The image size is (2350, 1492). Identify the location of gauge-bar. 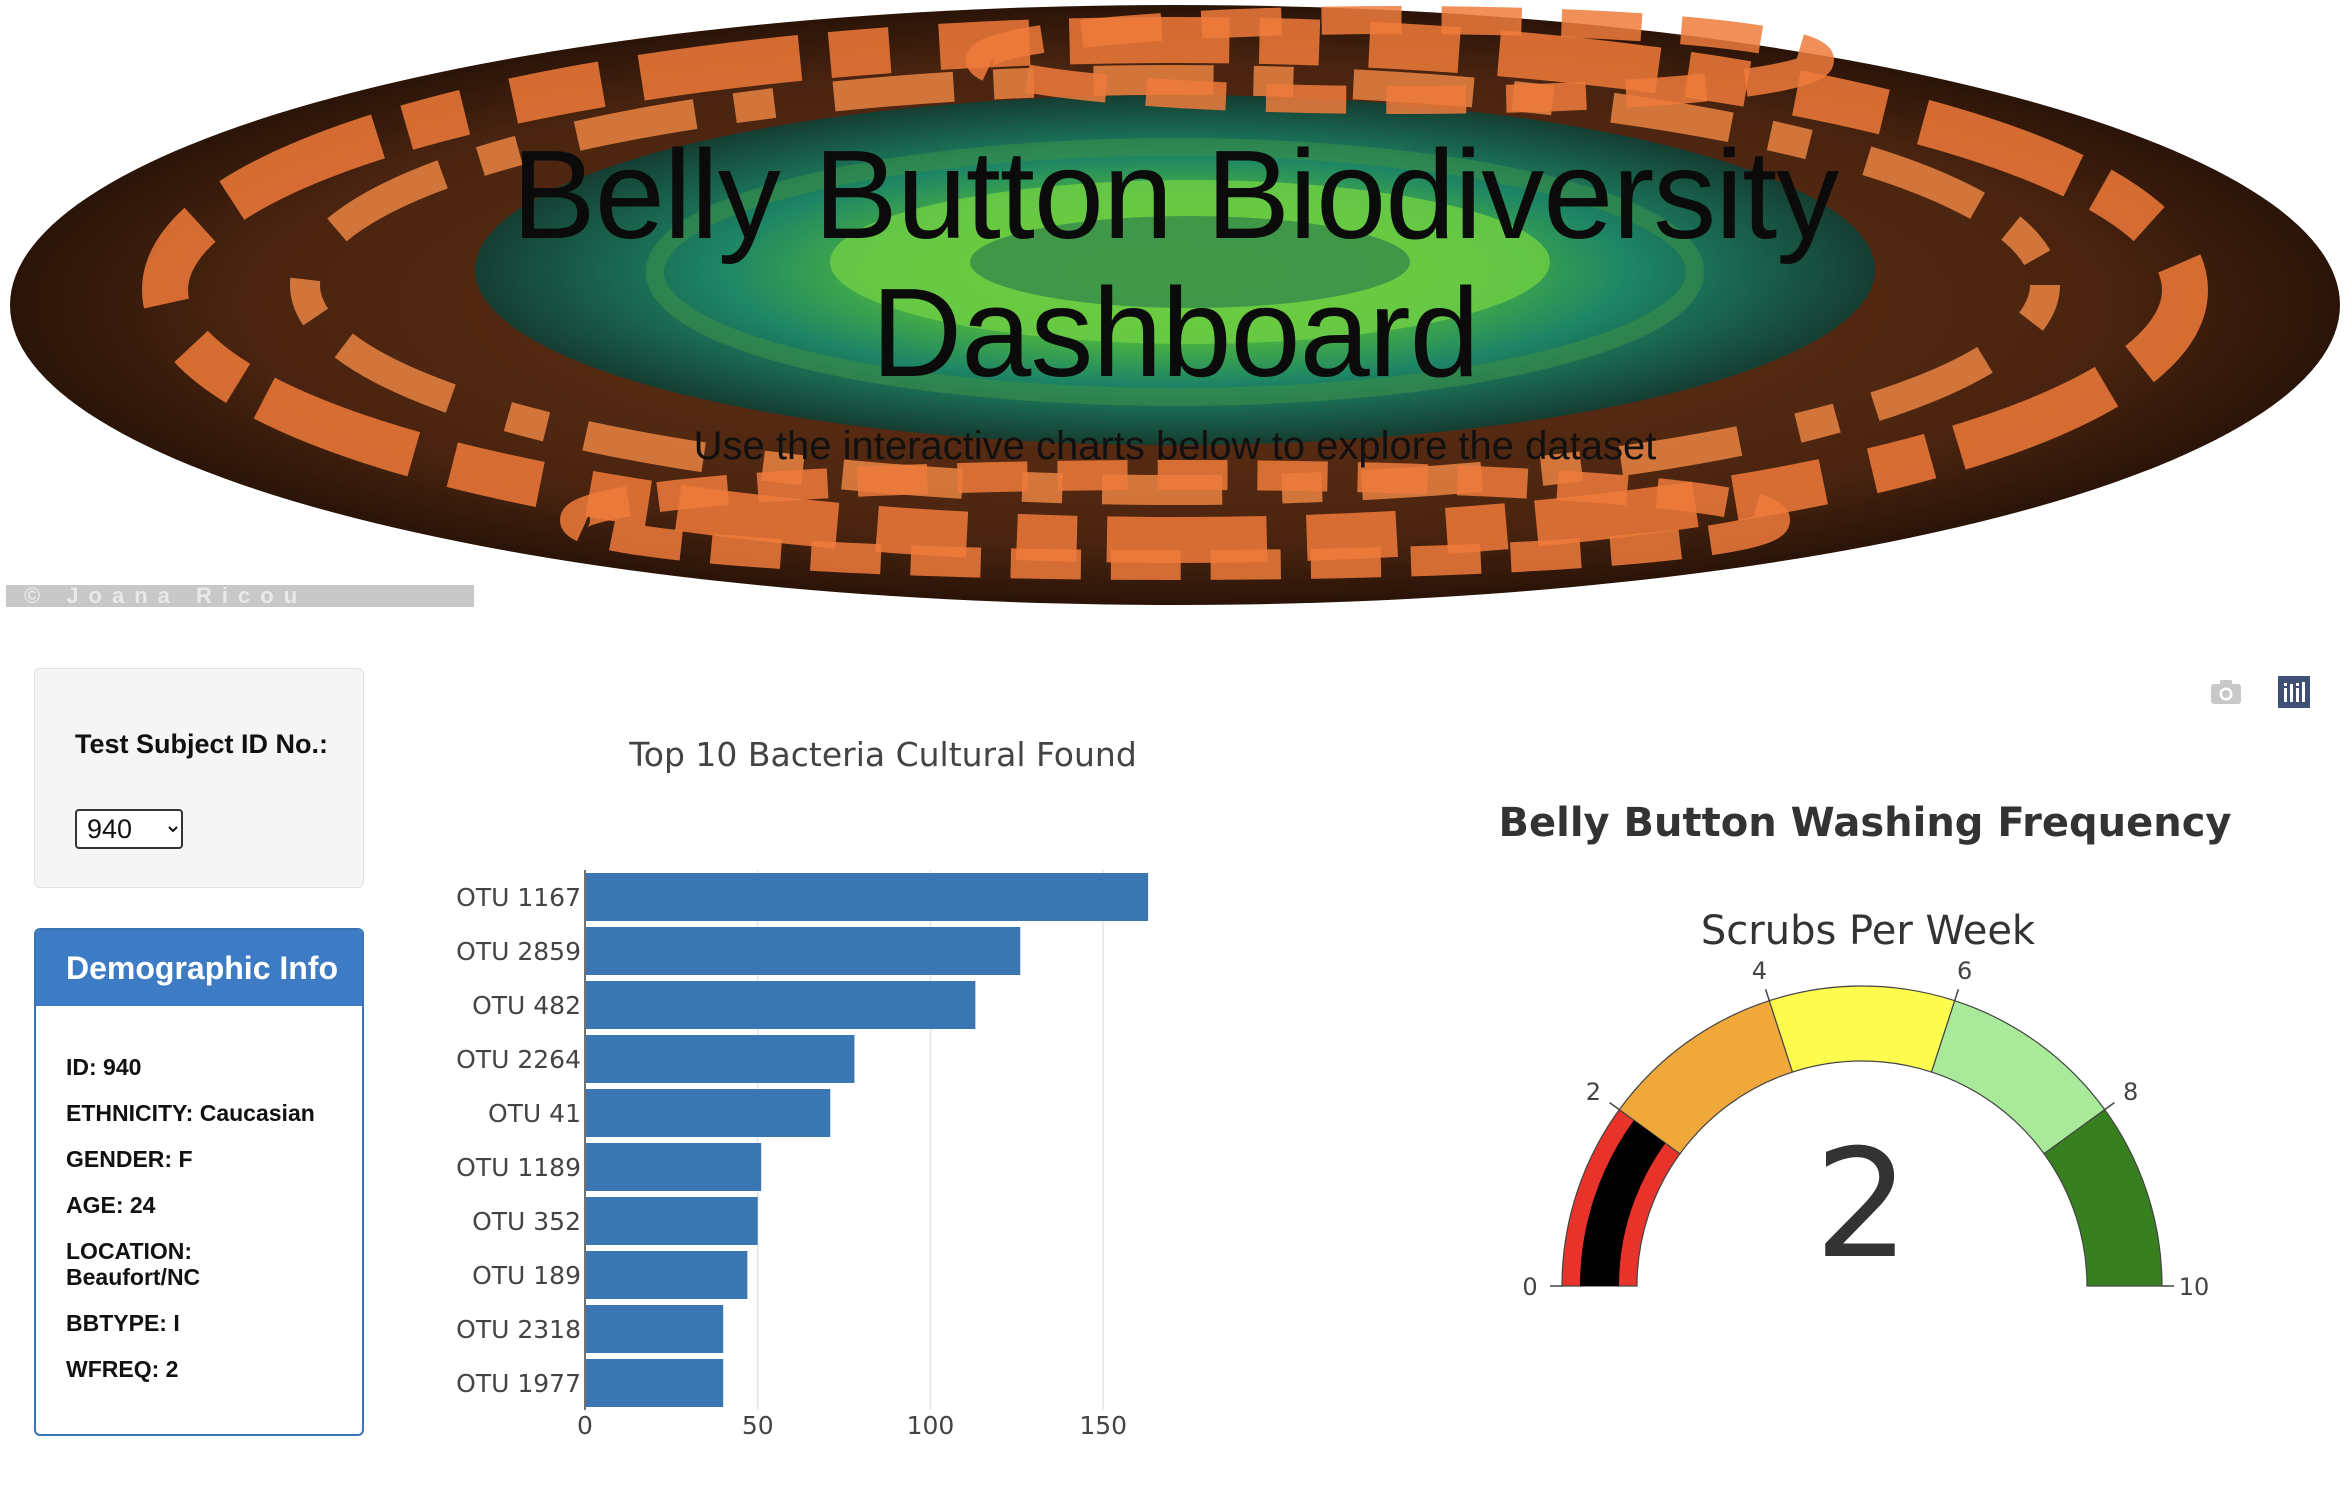
(1623, 1203).